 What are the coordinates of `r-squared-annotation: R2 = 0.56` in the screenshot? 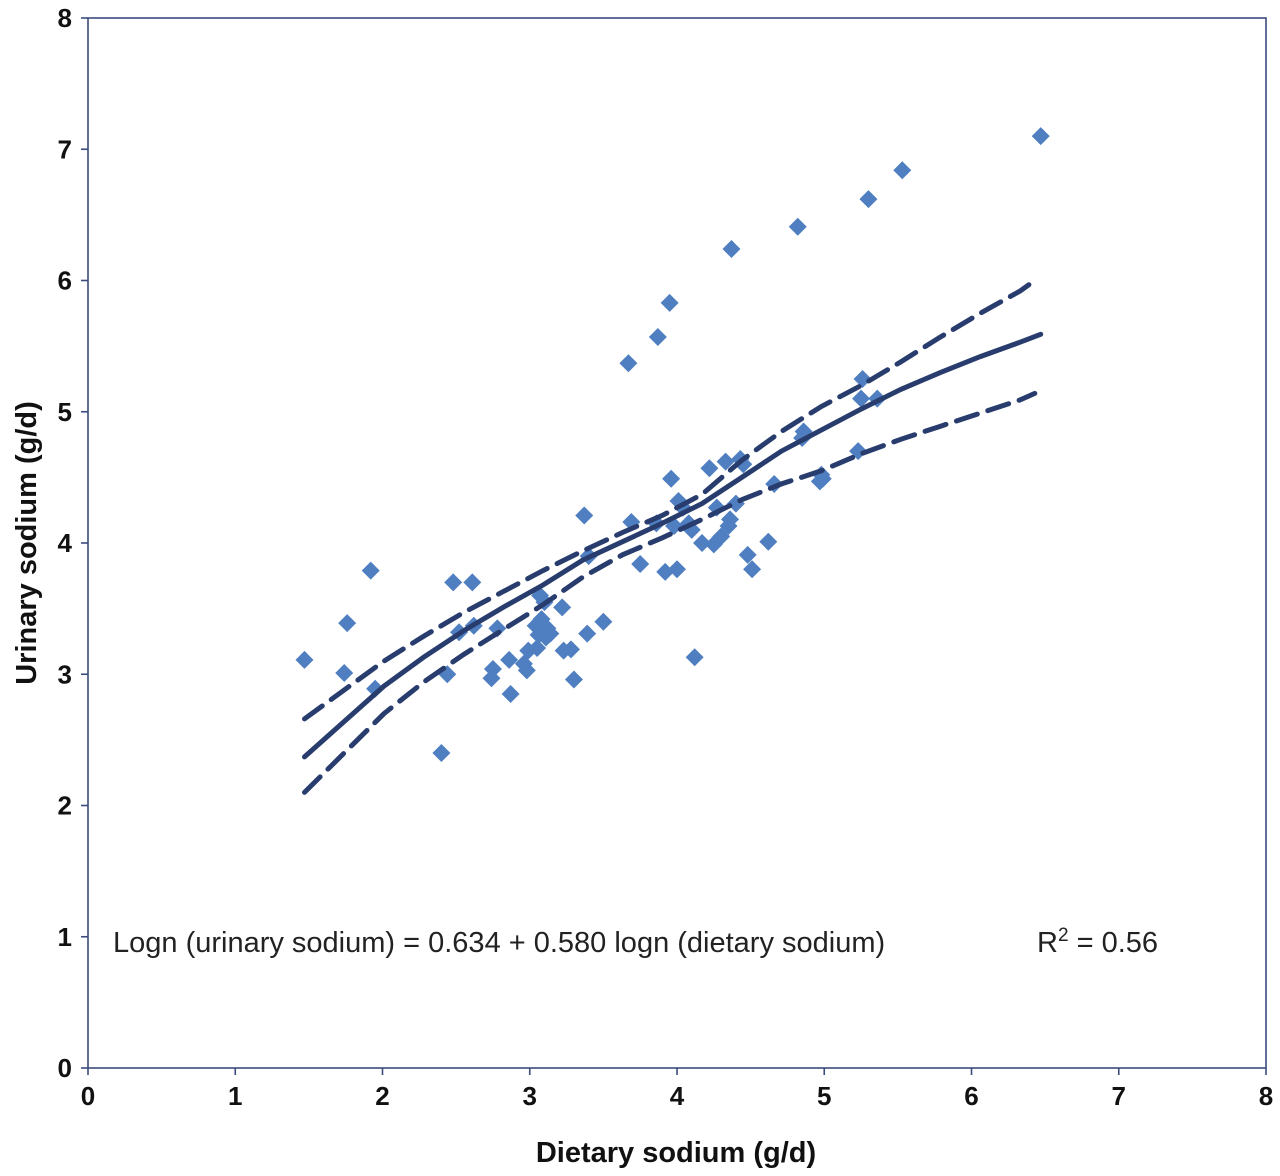 It's located at (1097, 942).